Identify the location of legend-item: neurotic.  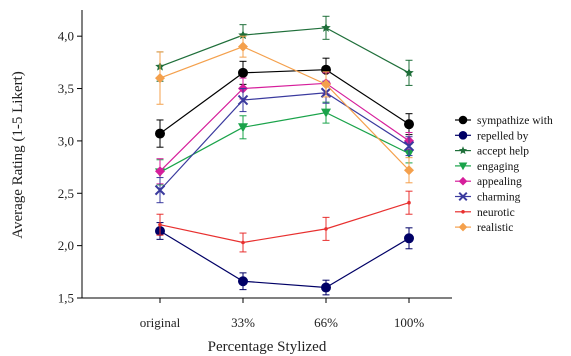
(485, 213).